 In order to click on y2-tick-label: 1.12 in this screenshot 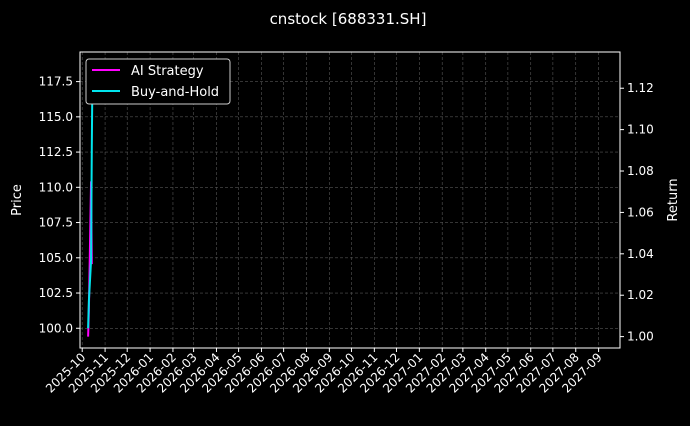, I will do `click(640, 88)`.